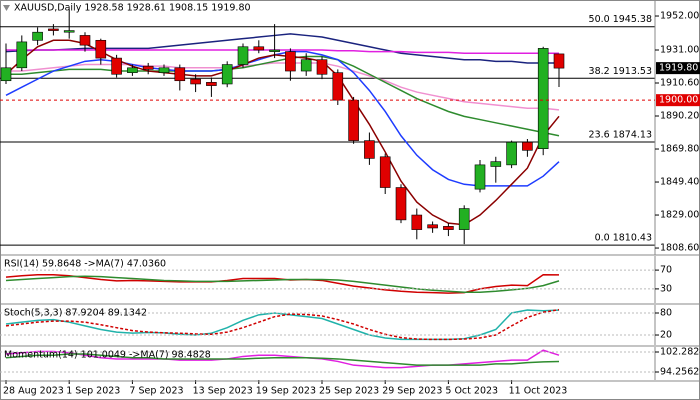 The width and height of the screenshot is (700, 400). Describe the element at coordinates (75, 313) in the screenshot. I see `indicator-title: Stoch(5,3,3) 87.9204 89.1342` at that location.